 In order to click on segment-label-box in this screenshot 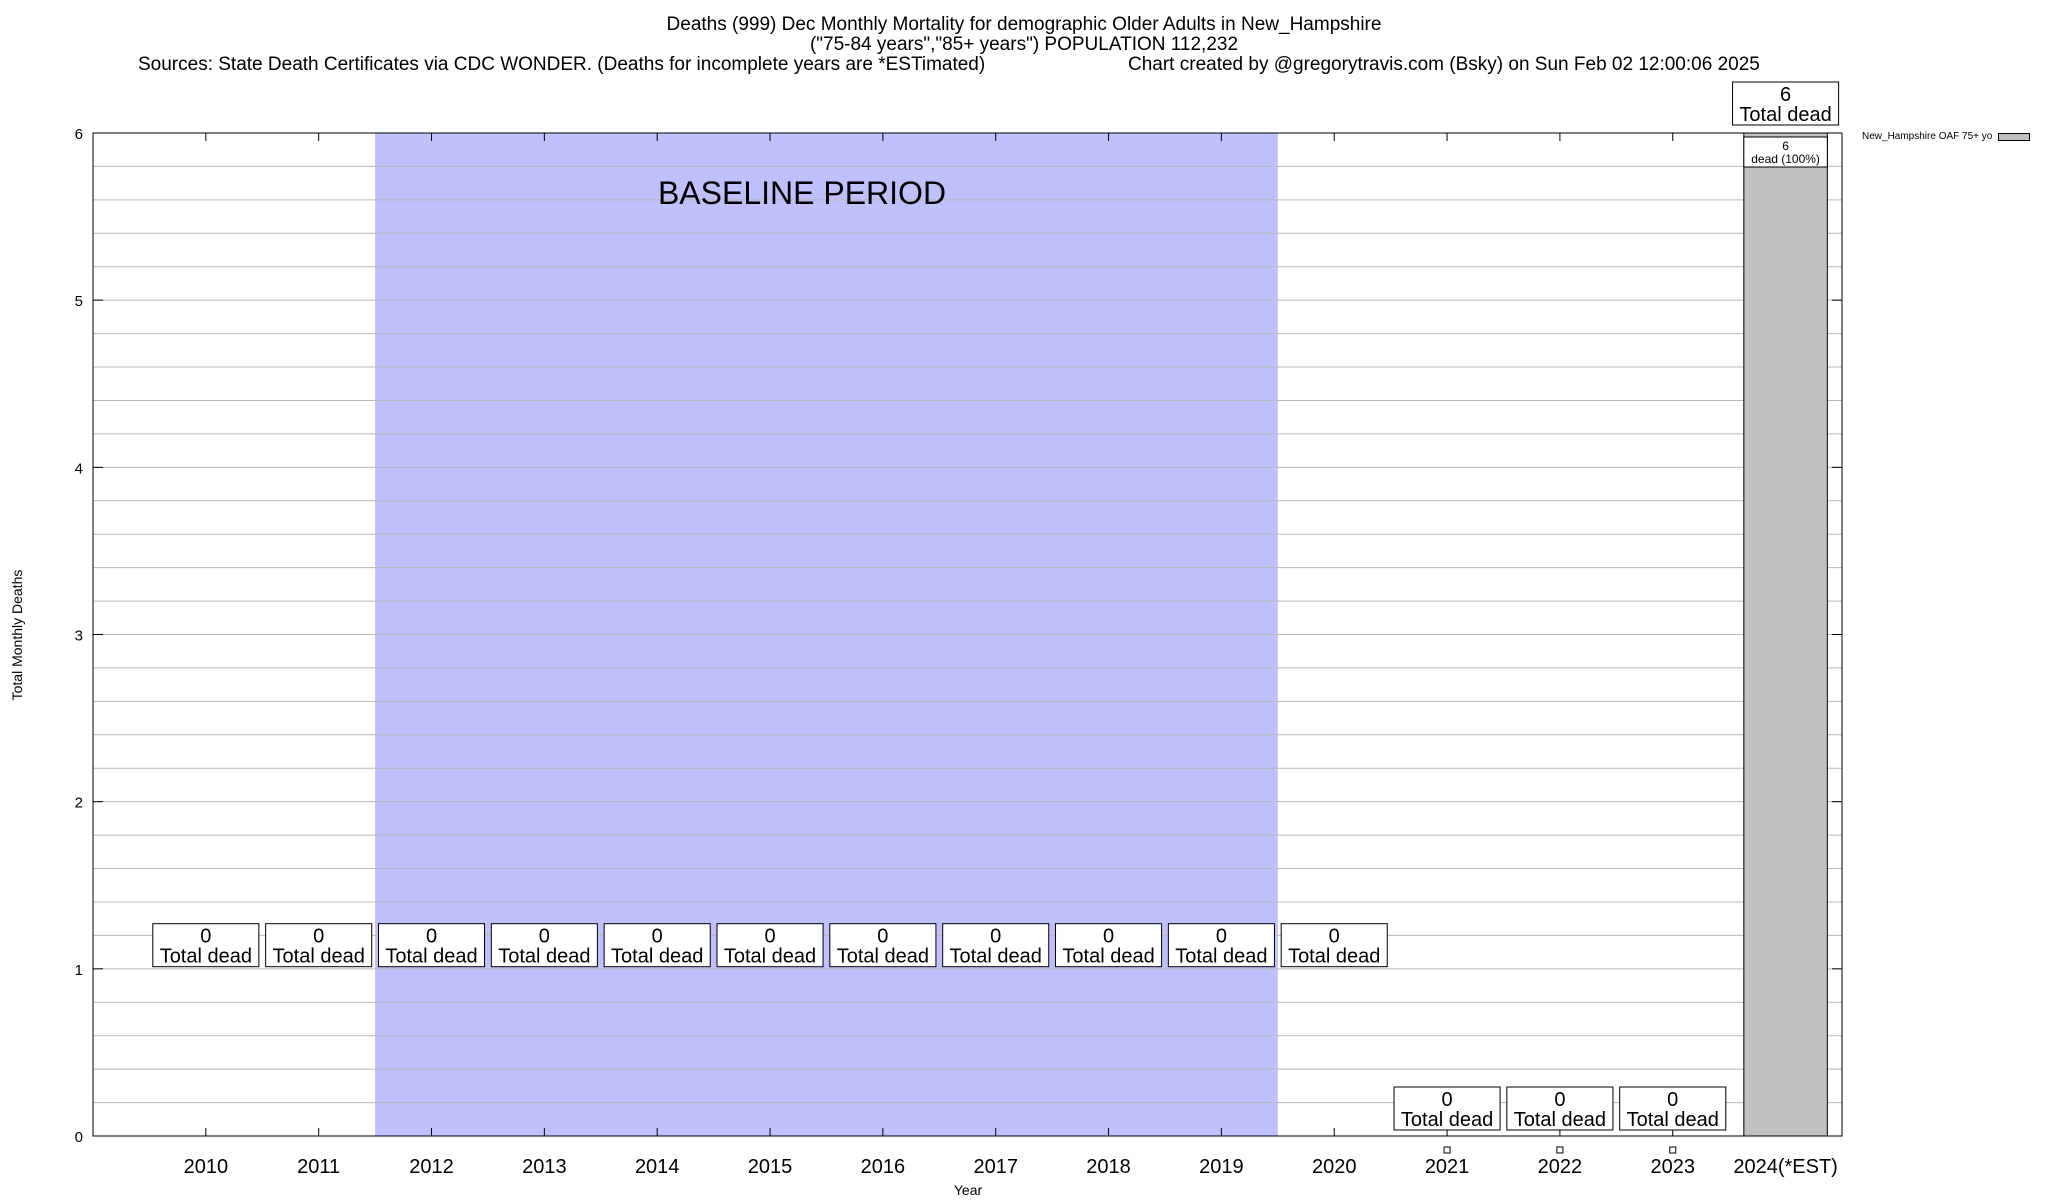, I will do `click(1785, 152)`.